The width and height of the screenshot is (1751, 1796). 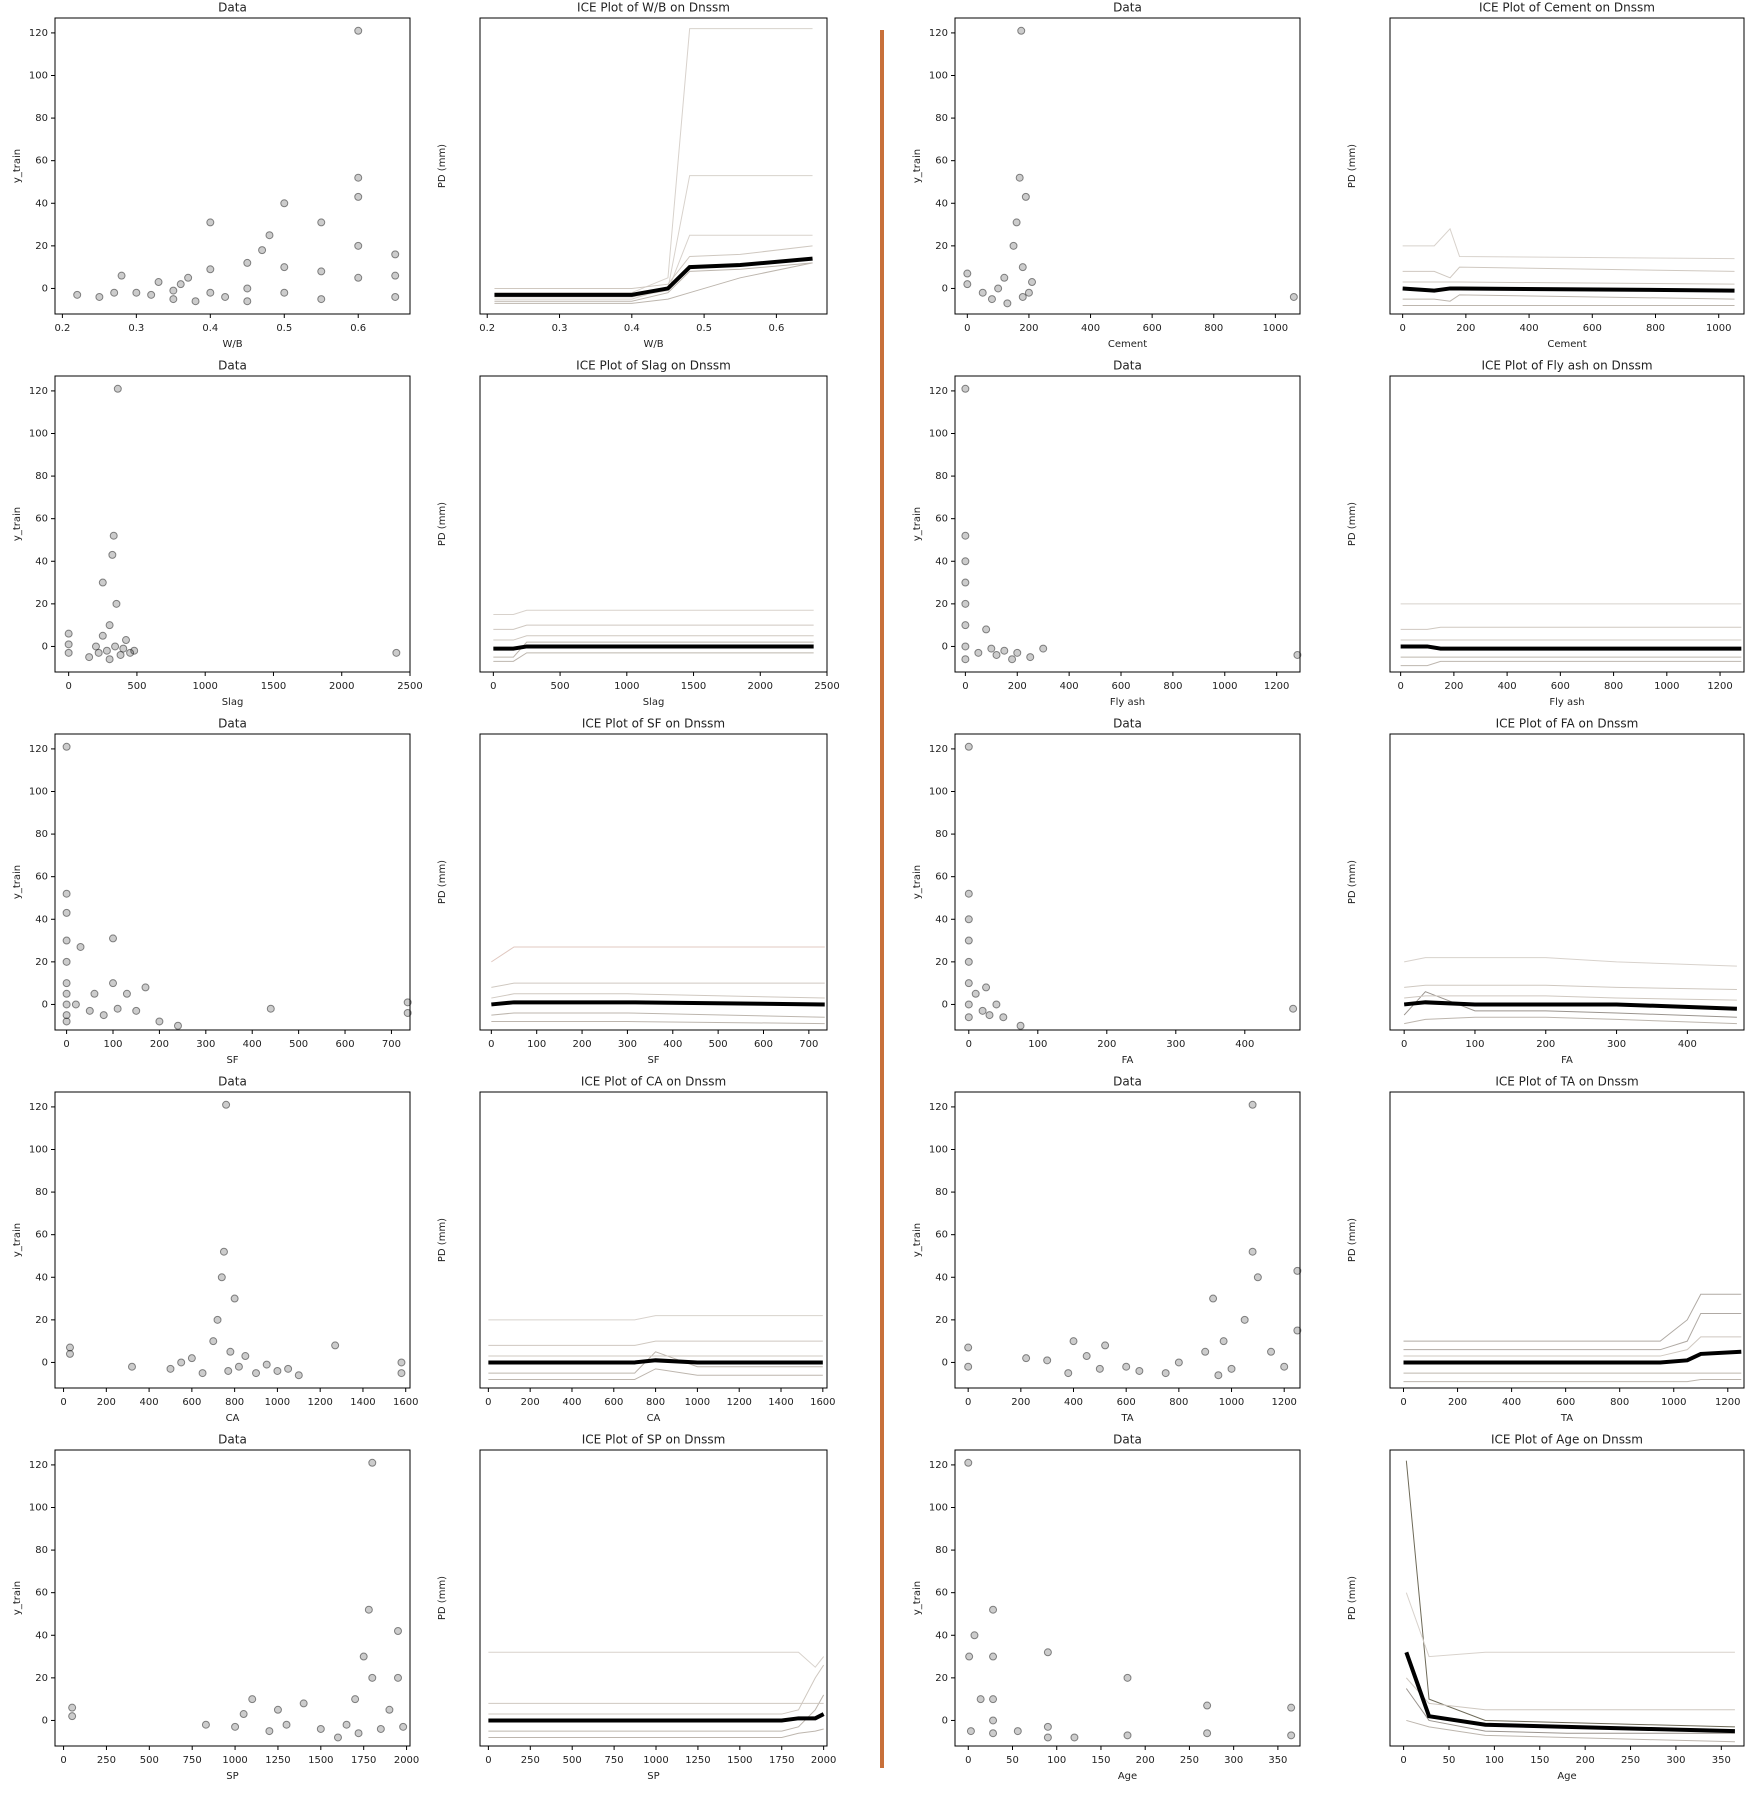 I want to click on x-tick-label: 250, so click(x=1189, y=1760).